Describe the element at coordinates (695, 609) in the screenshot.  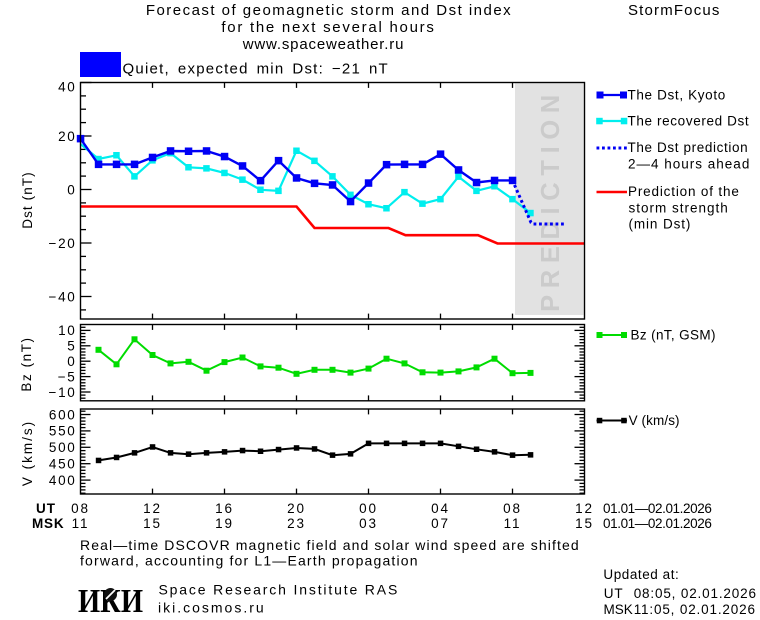
I see `svg-text: 11:05, 02.01.2026` at that location.